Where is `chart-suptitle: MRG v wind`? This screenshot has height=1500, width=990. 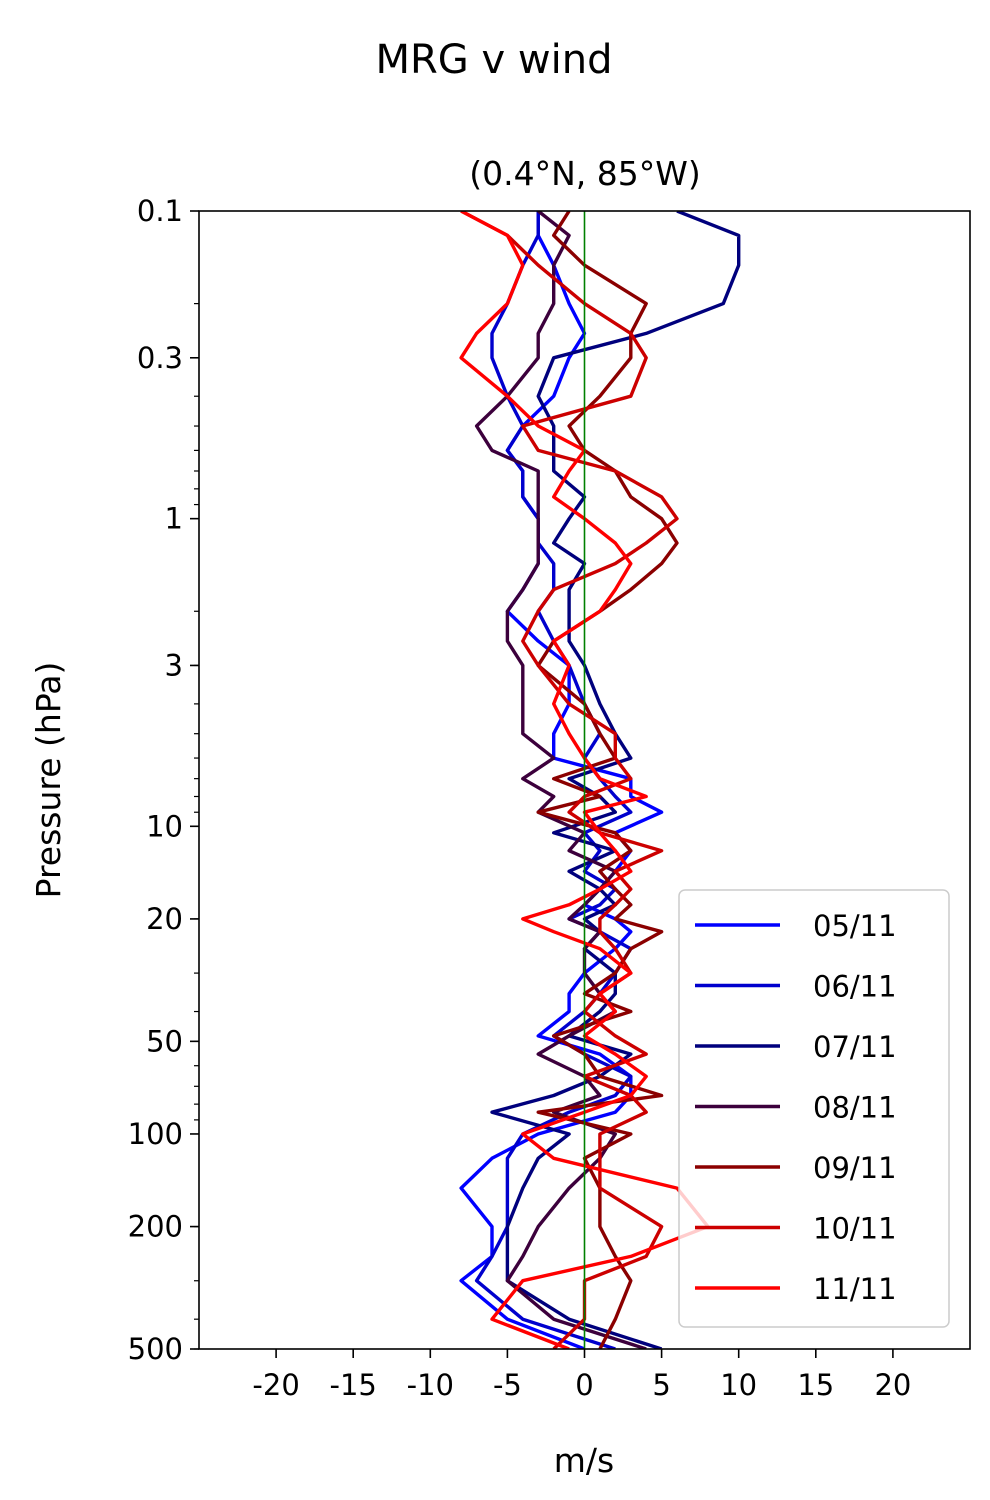 chart-suptitle: MRG v wind is located at coordinates (494, 60).